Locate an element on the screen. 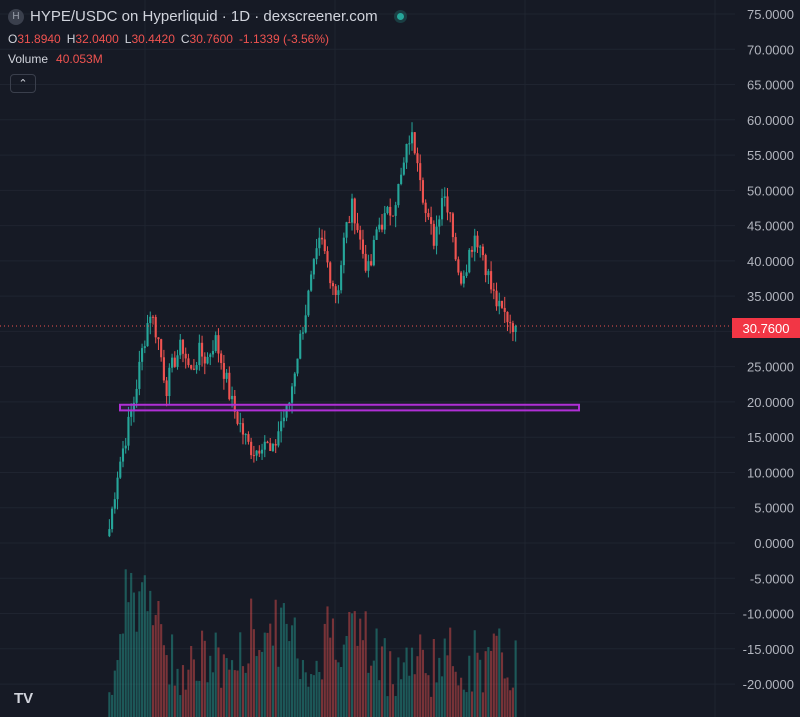  y-tick-label: 35.0000 is located at coordinates (770, 296).